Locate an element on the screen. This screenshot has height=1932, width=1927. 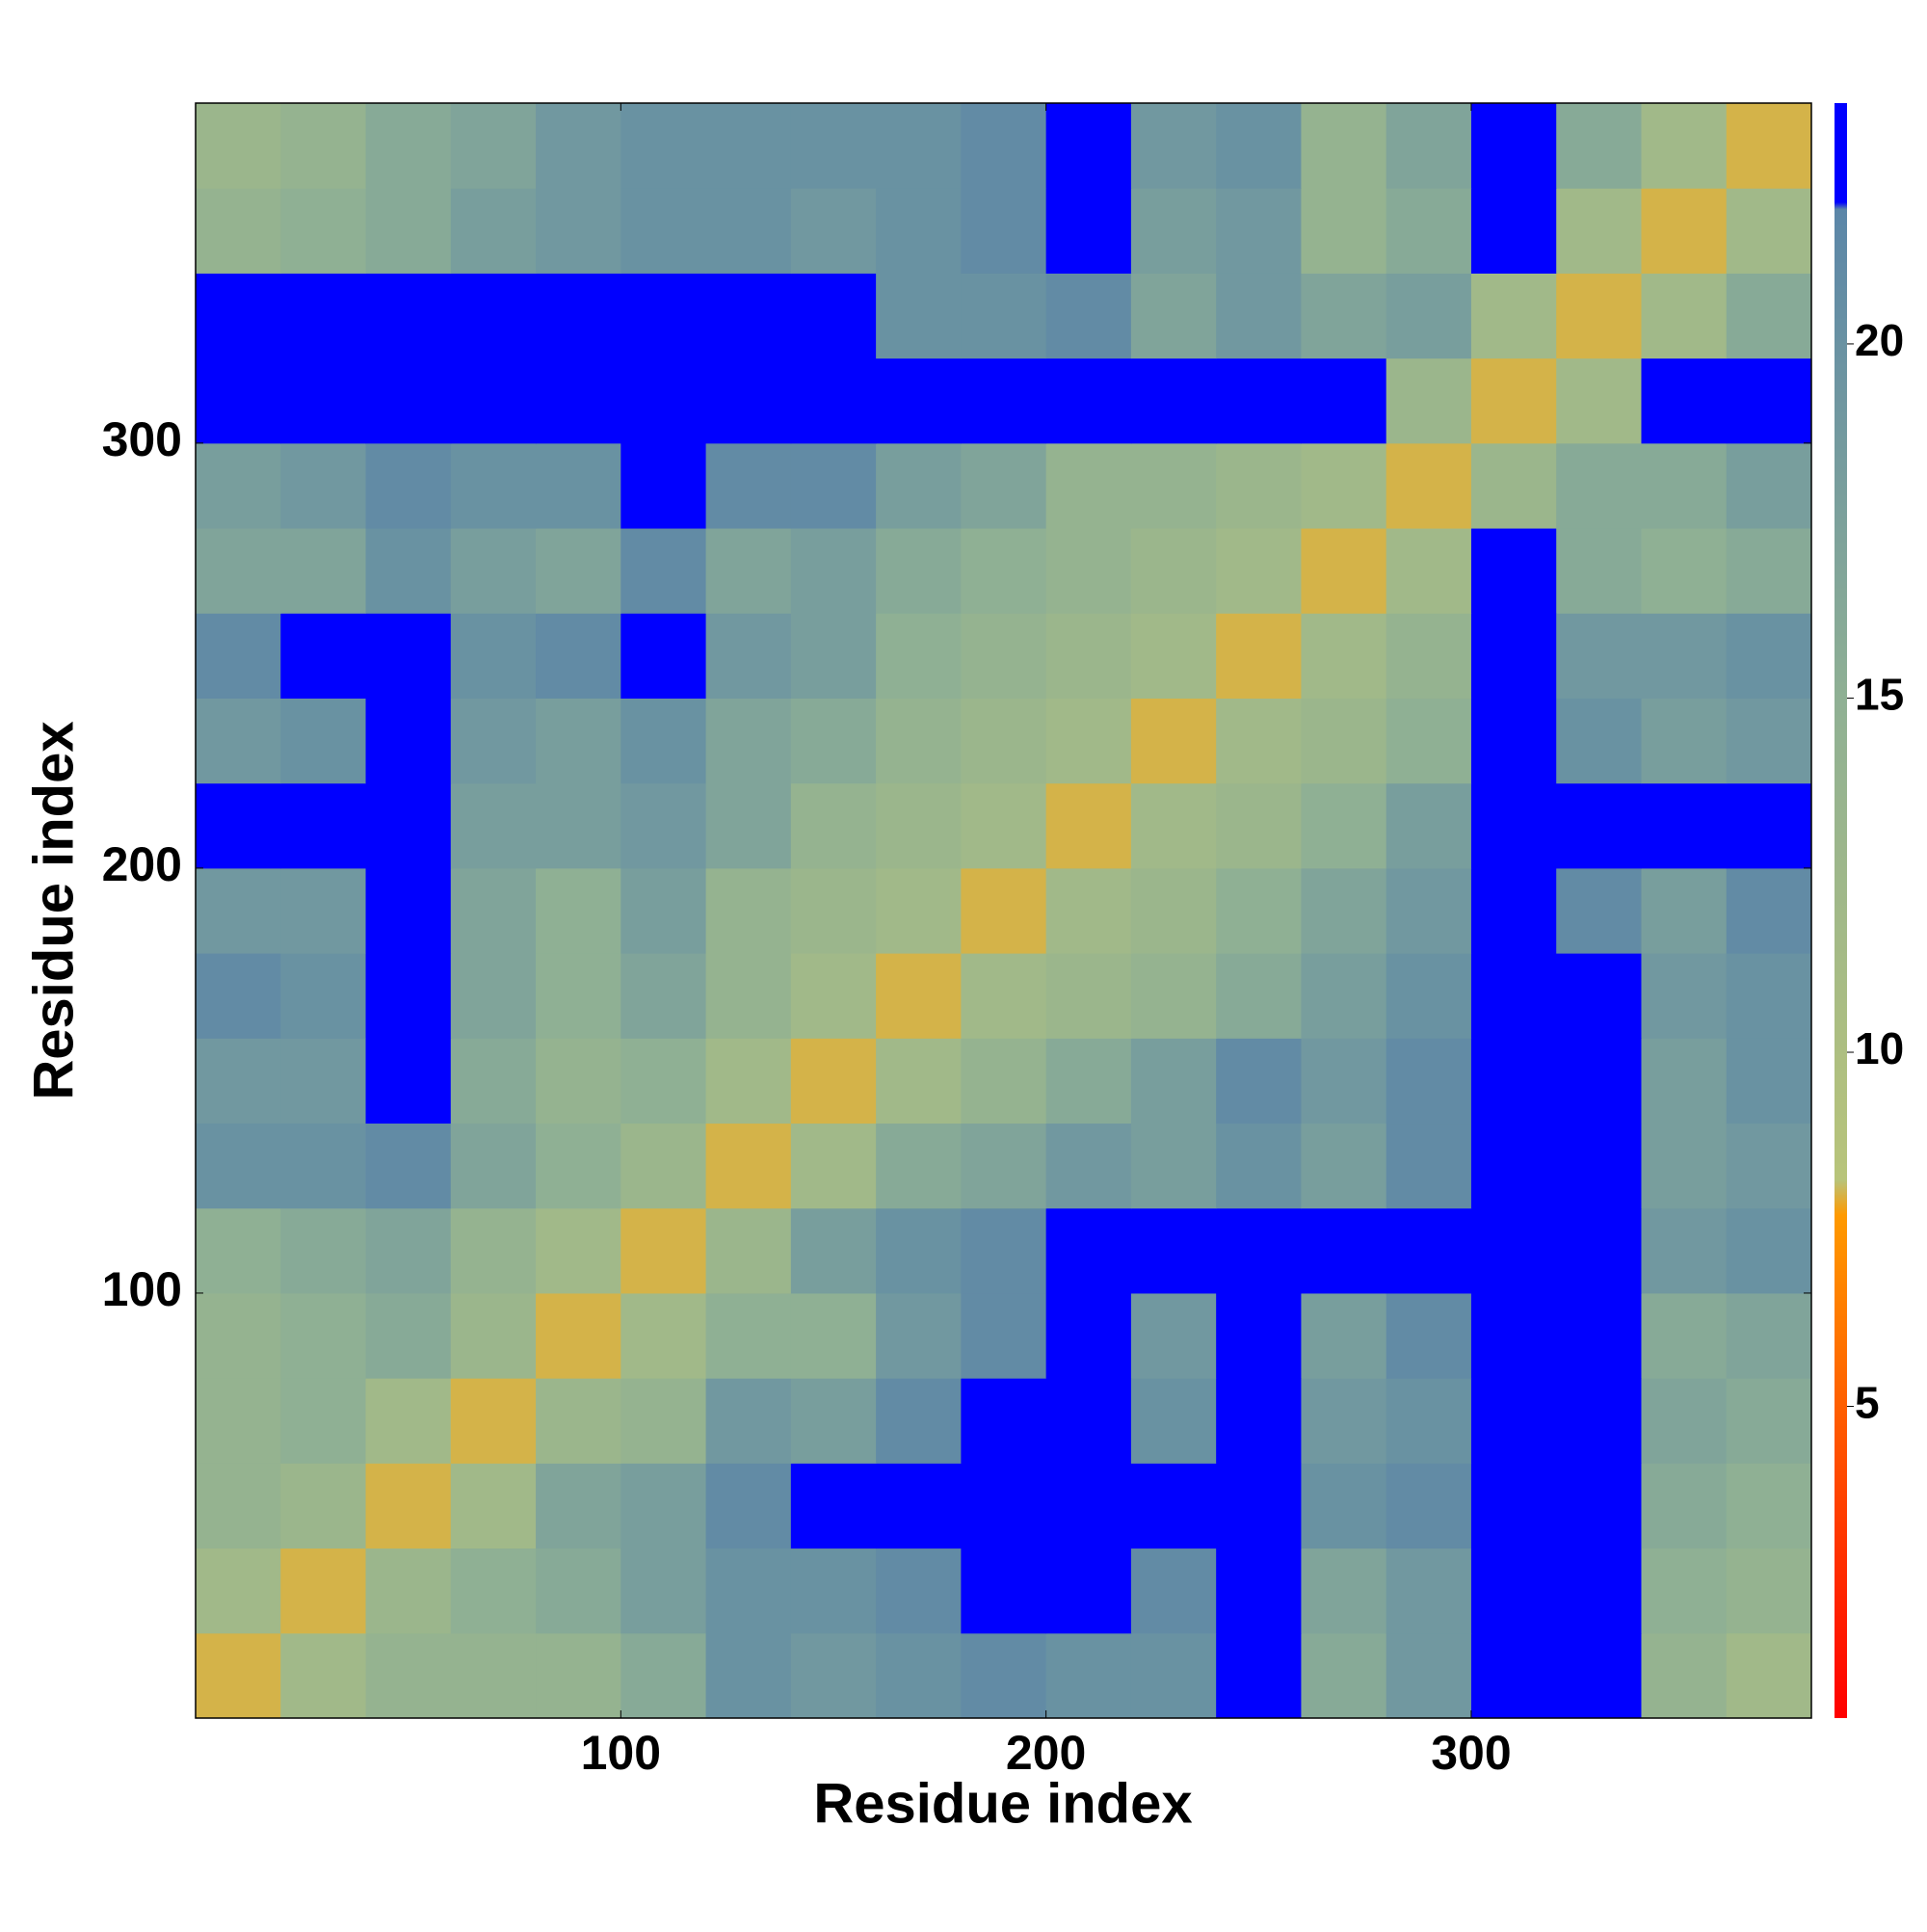
x-tick-label: 300 is located at coordinates (1471, 1753).